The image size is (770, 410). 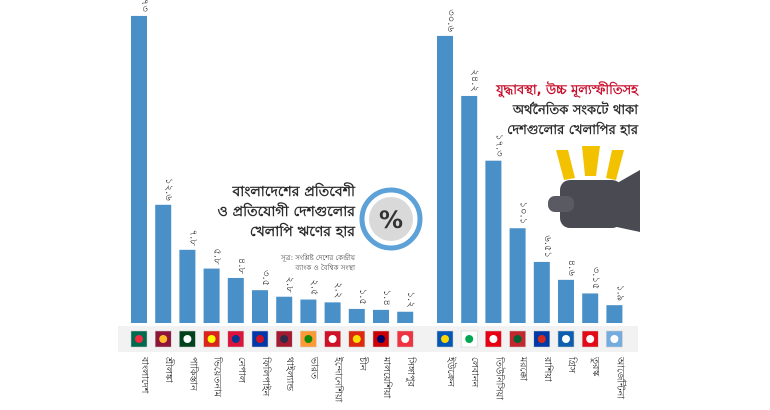 I want to click on category-label: লেবানন, so click(x=474, y=373).